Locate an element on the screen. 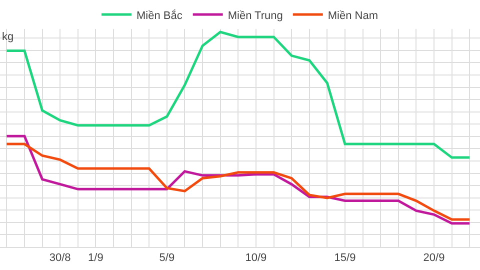 Image resolution: width=480 pixels, height=270 pixels. x-tick-label: 1/9 is located at coordinates (96, 258).